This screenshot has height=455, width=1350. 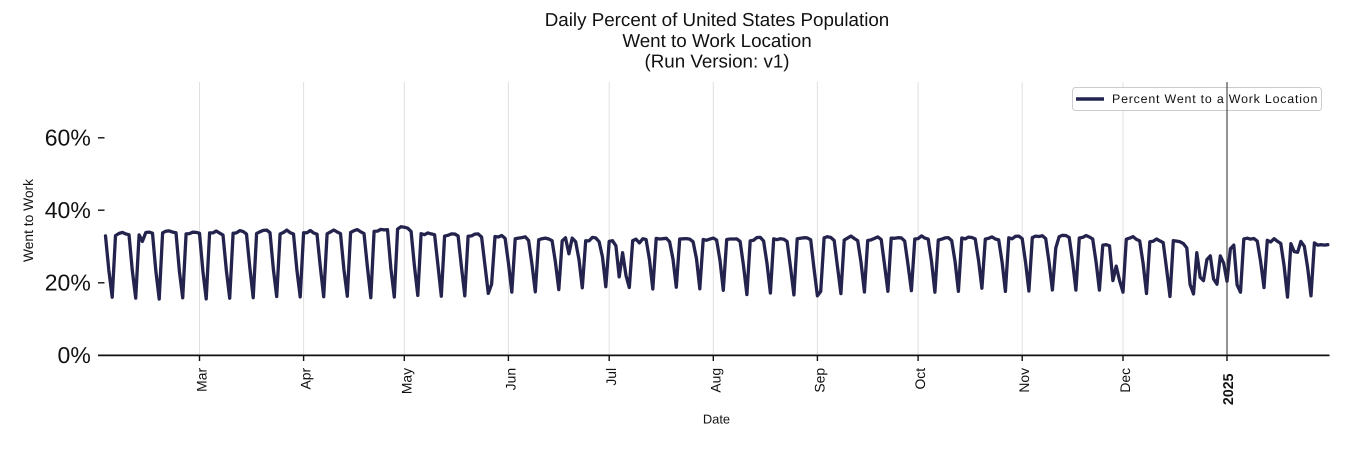 What do you see at coordinates (716, 419) in the screenshot?
I see `svg-text: Date` at bounding box center [716, 419].